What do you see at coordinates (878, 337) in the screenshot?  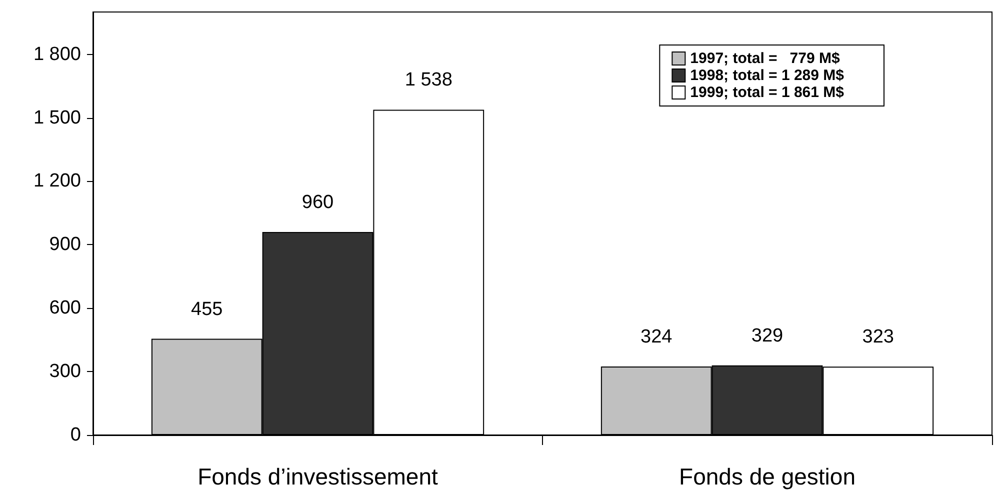 I see `data-label: 323` at bounding box center [878, 337].